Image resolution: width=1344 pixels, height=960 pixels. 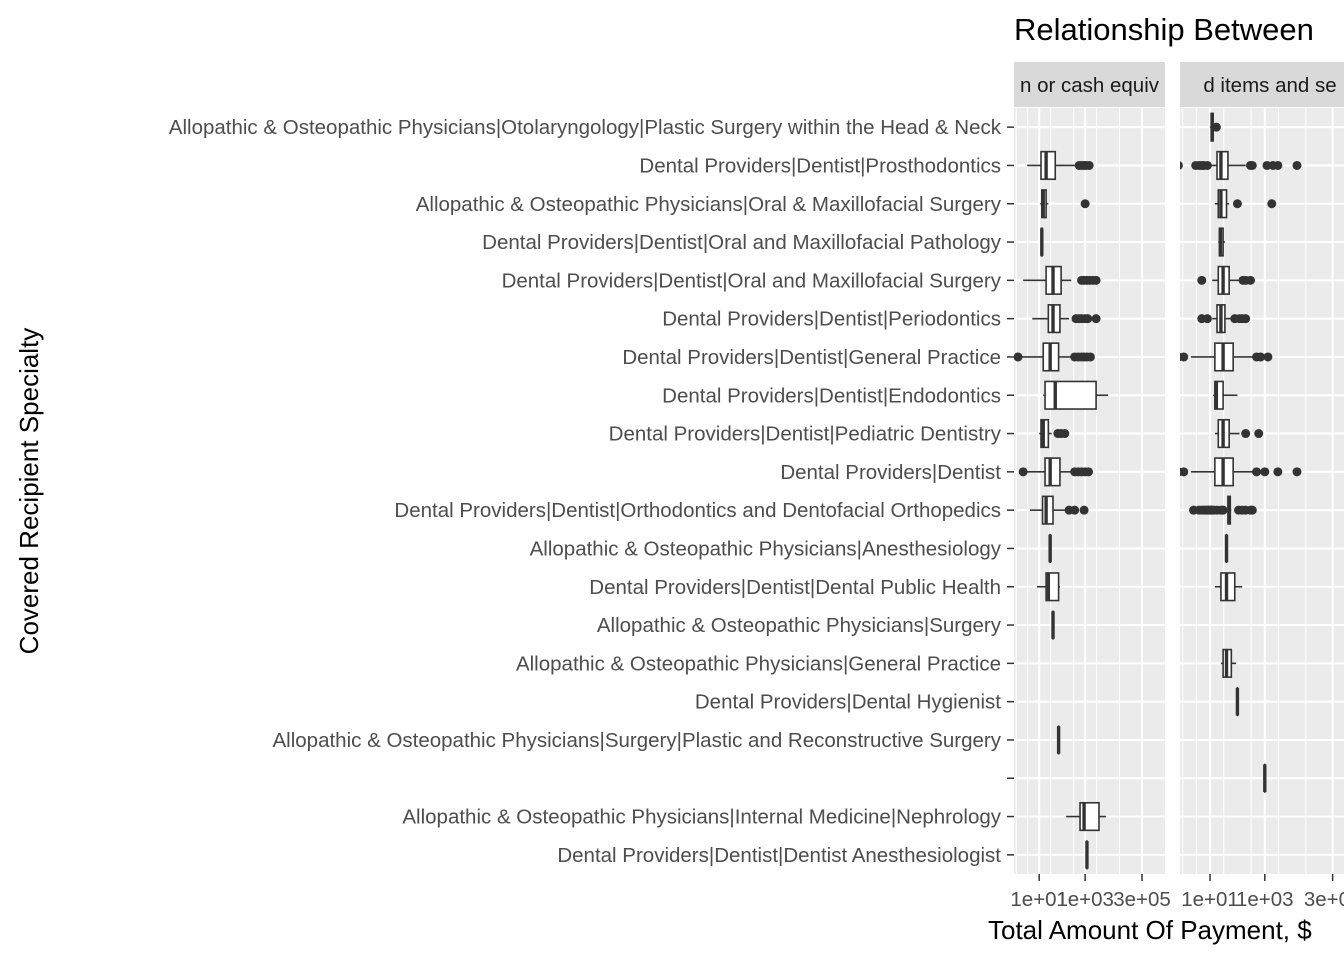 I want to click on category-label: Dental Providers|Dental Hygienist, so click(x=848, y=702).